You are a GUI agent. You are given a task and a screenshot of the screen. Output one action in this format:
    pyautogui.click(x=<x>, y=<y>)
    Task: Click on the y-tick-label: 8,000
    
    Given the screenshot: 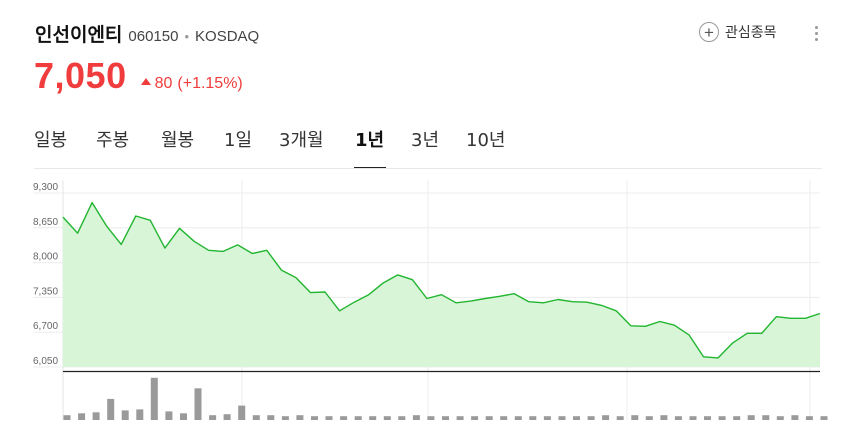 What is the action you would take?
    pyautogui.click(x=45, y=257)
    